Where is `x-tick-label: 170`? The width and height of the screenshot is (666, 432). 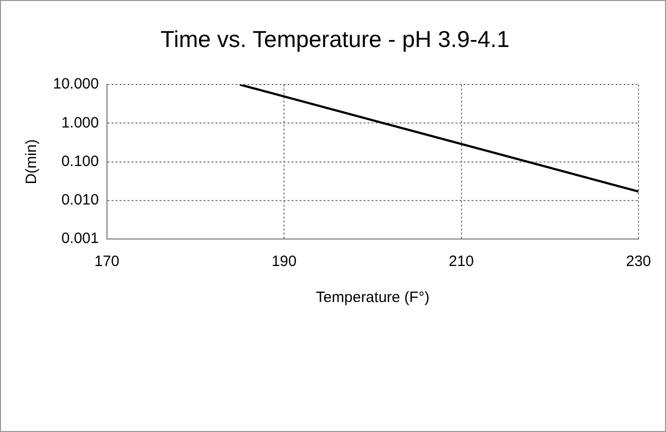
x-tick-label: 170 is located at coordinates (107, 261).